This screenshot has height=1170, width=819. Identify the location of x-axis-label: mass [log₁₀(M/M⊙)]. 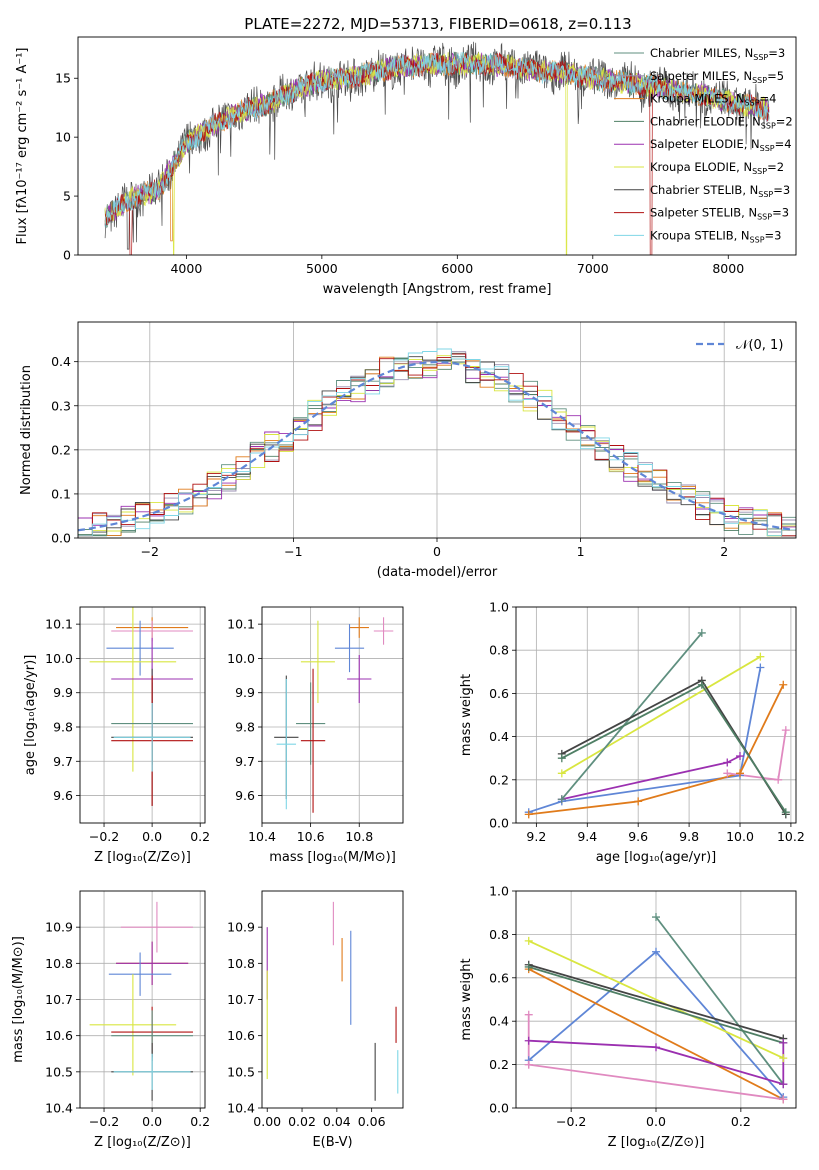
(332, 857).